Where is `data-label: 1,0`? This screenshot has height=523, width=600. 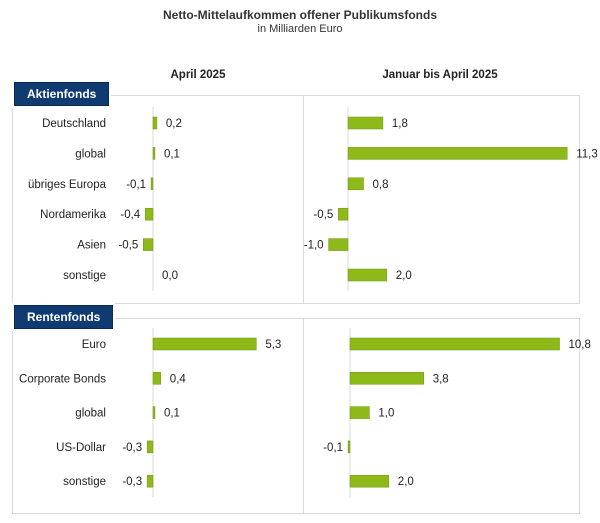 data-label: 1,0 is located at coordinates (386, 414).